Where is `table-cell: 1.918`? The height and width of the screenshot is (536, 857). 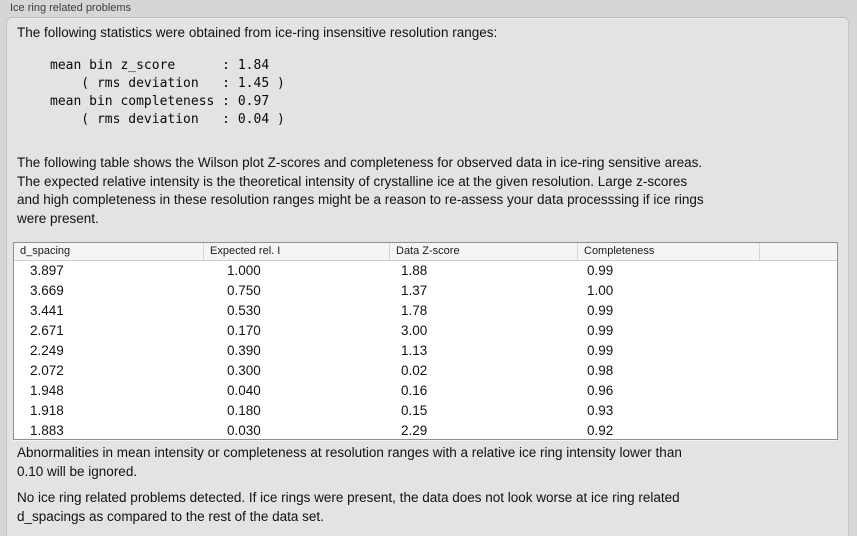 table-cell: 1.918 is located at coordinates (47, 410).